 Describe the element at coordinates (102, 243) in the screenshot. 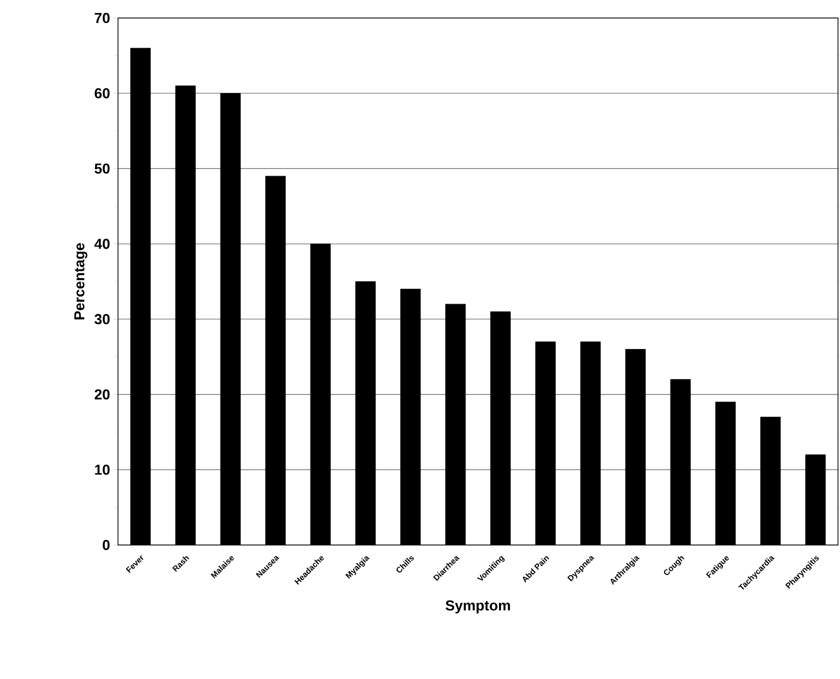

I see `y-tick-label: 40` at that location.